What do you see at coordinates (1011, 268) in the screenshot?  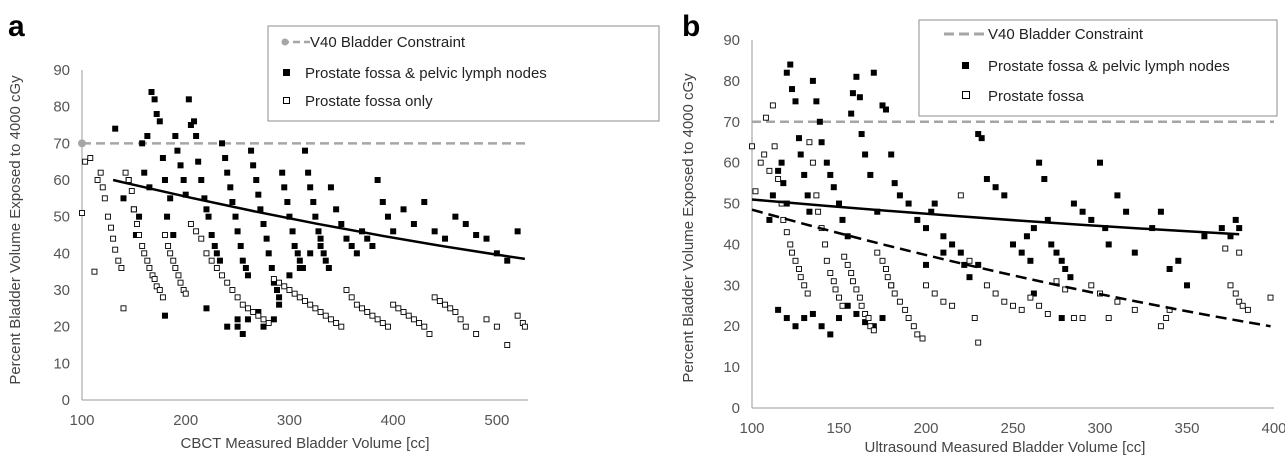 I see `panel-b-trendline-dashed` at bounding box center [1011, 268].